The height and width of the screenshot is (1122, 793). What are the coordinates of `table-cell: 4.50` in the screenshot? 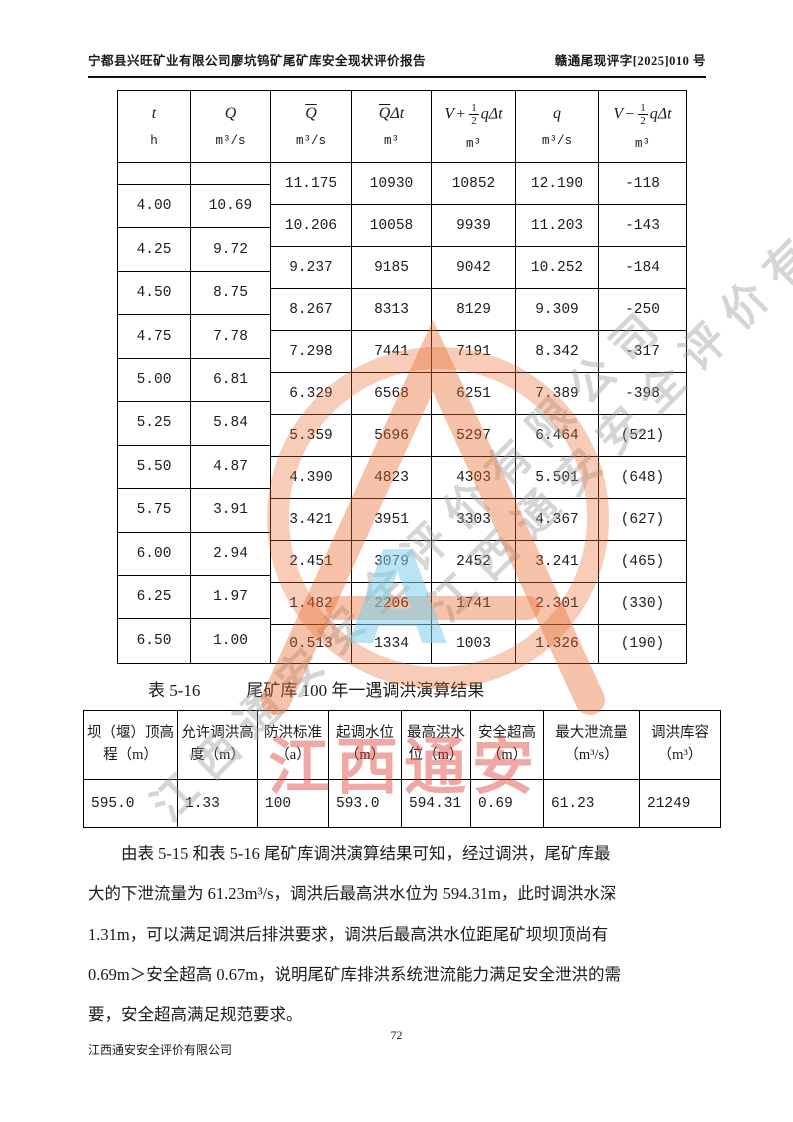 It's located at (154, 293).